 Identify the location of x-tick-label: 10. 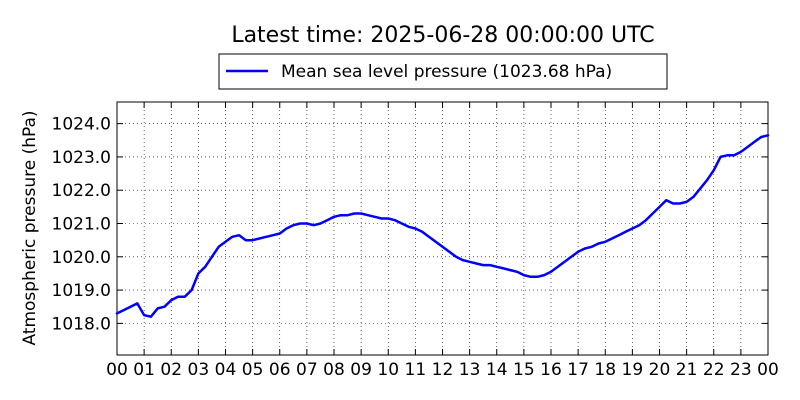
(388, 370).